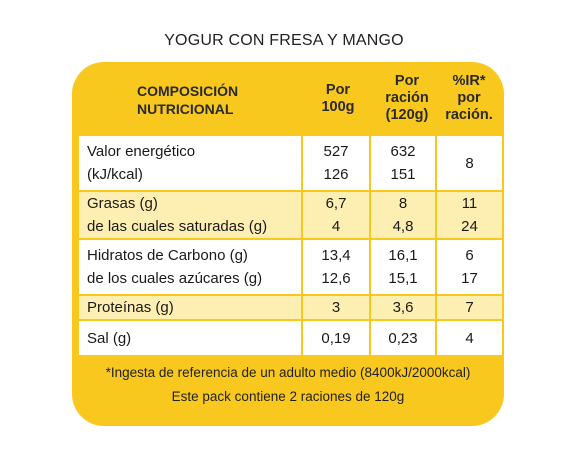 This screenshot has width=568, height=474. What do you see at coordinates (141, 151) in the screenshot?
I see `nutrient-name: Valor energético` at bounding box center [141, 151].